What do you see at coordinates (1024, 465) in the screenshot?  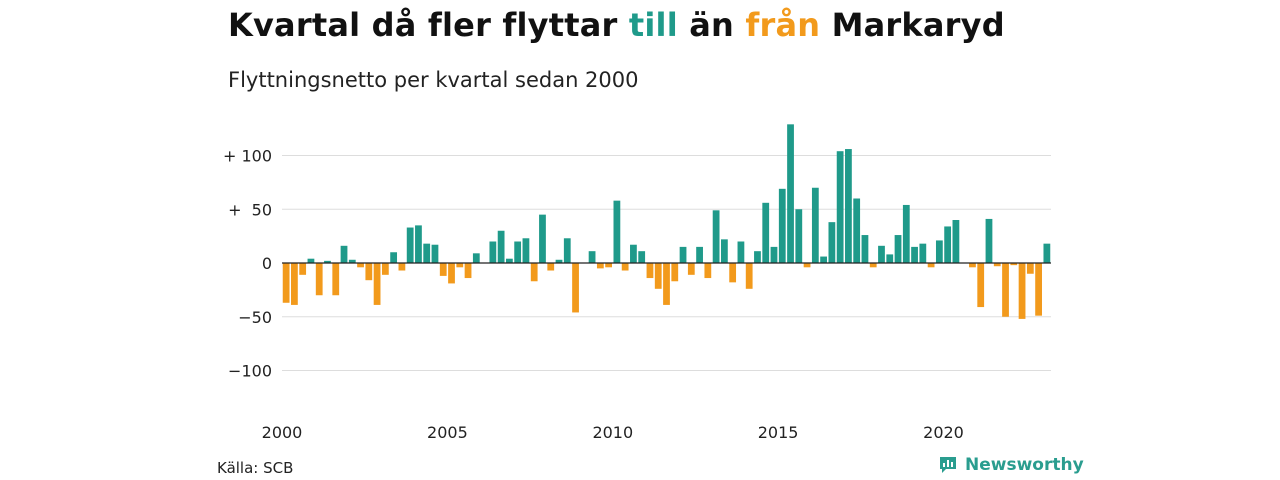 I see `brand-name: Newsworthy` at bounding box center [1024, 465].